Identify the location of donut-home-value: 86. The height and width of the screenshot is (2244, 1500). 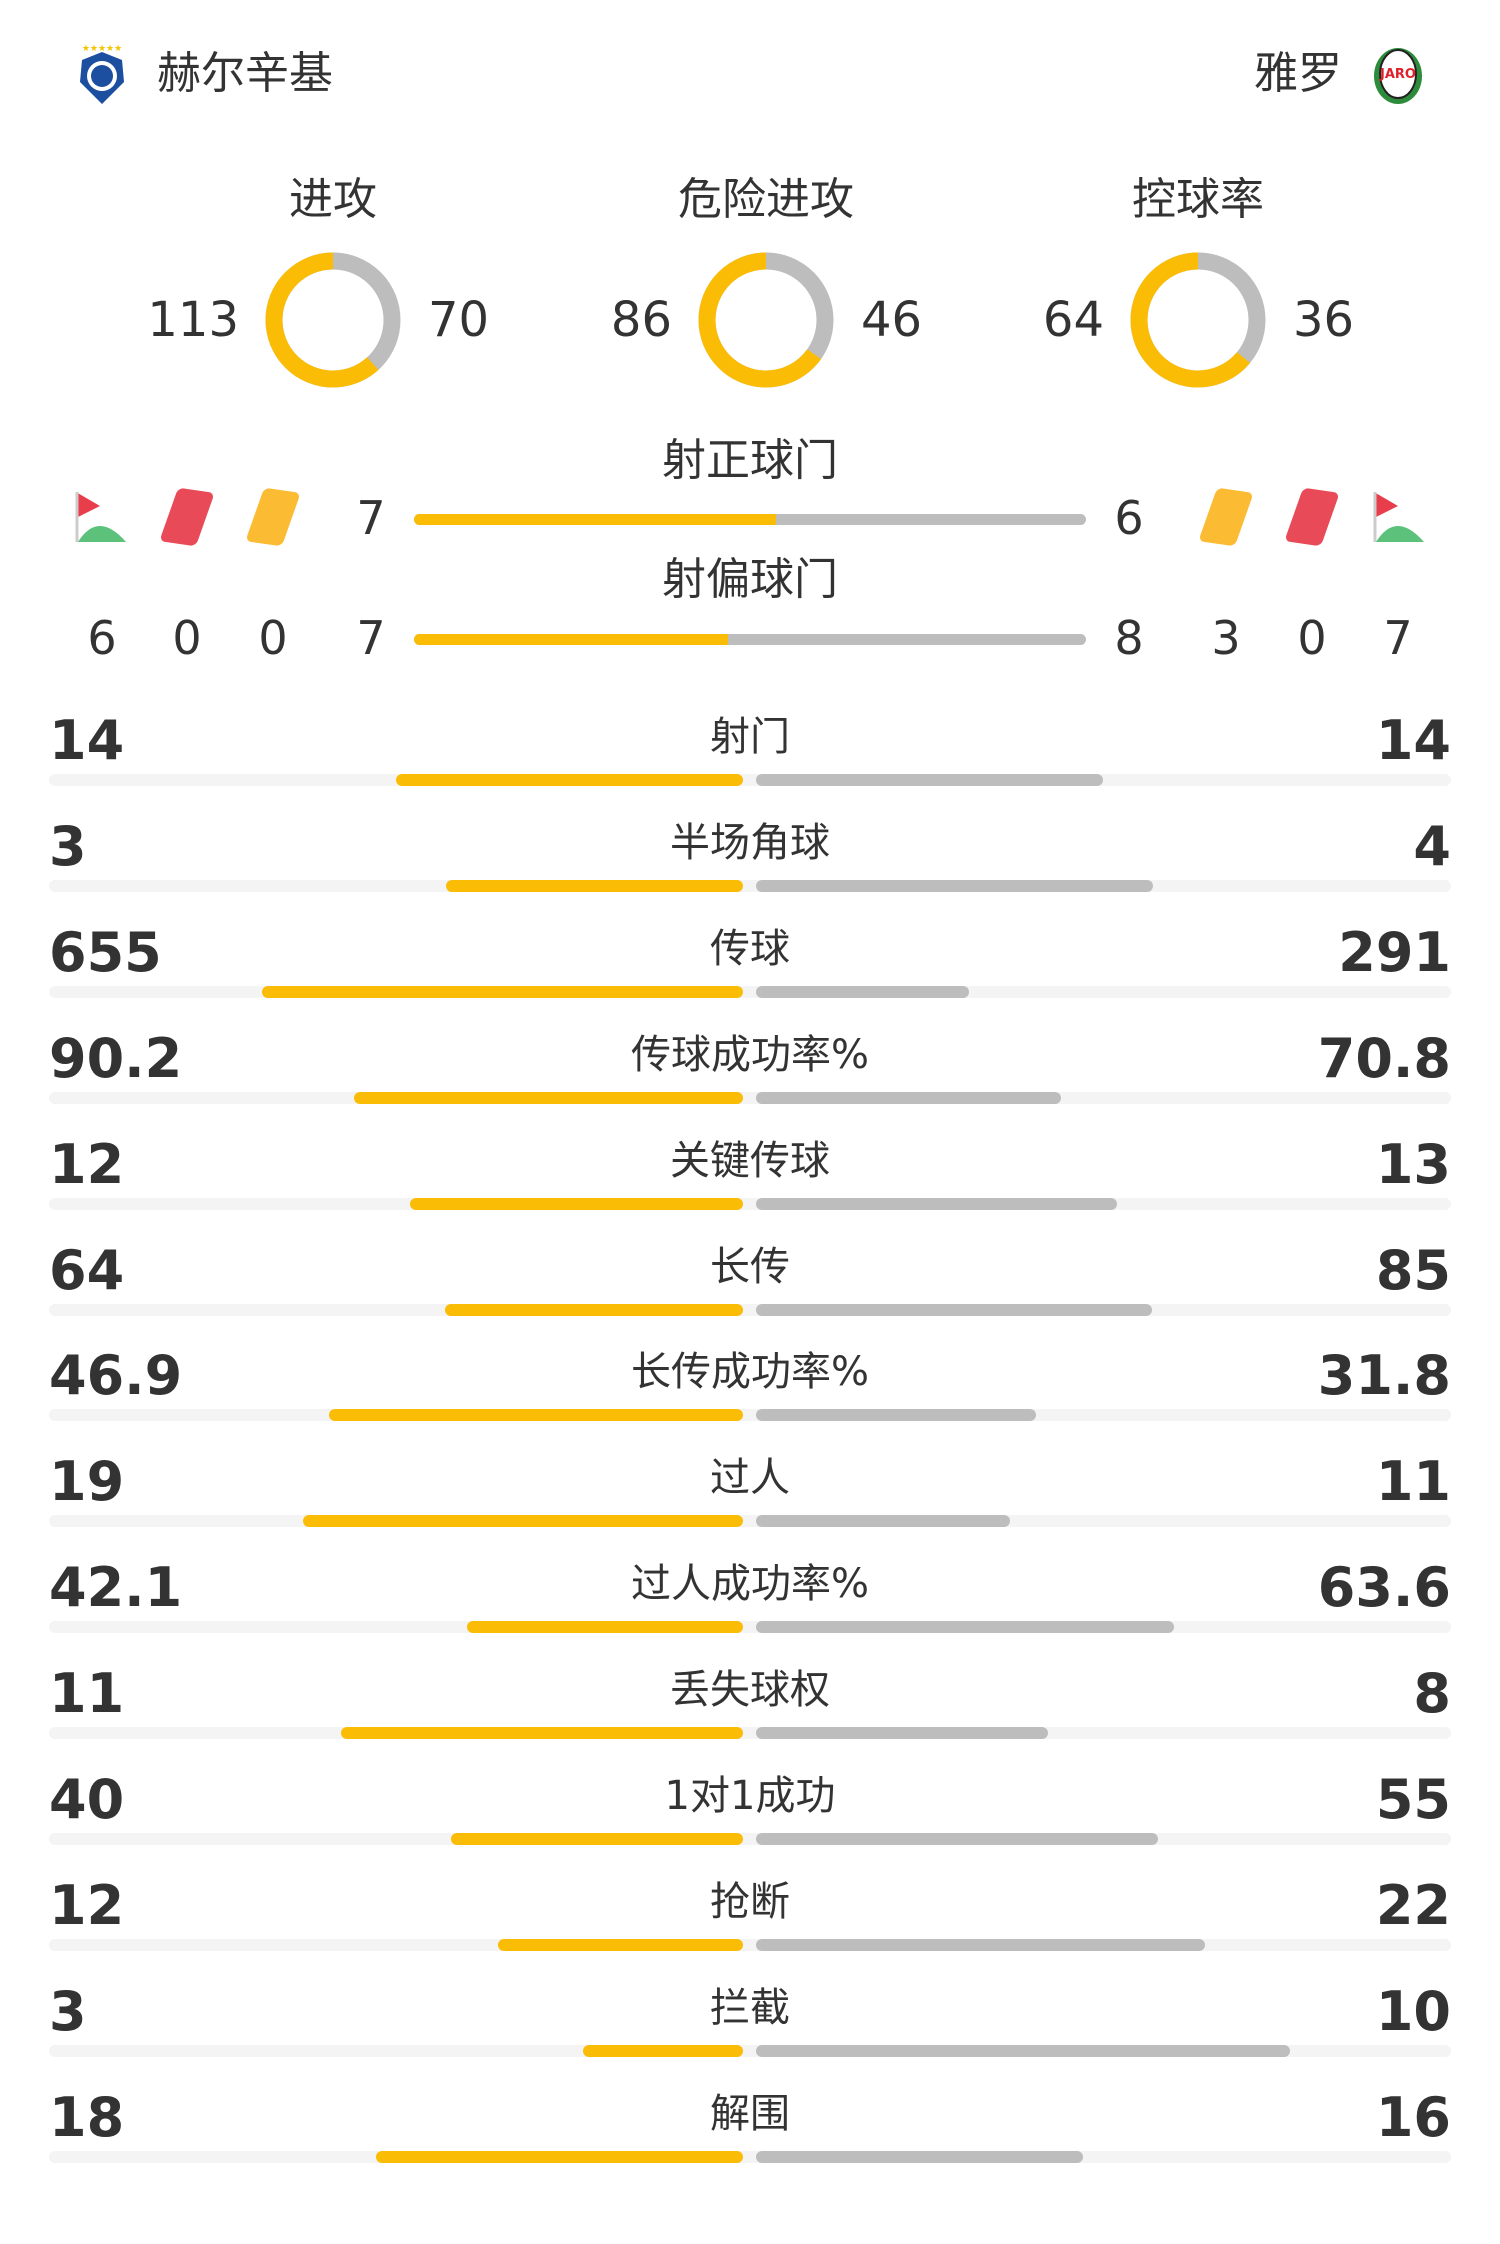
(641, 320).